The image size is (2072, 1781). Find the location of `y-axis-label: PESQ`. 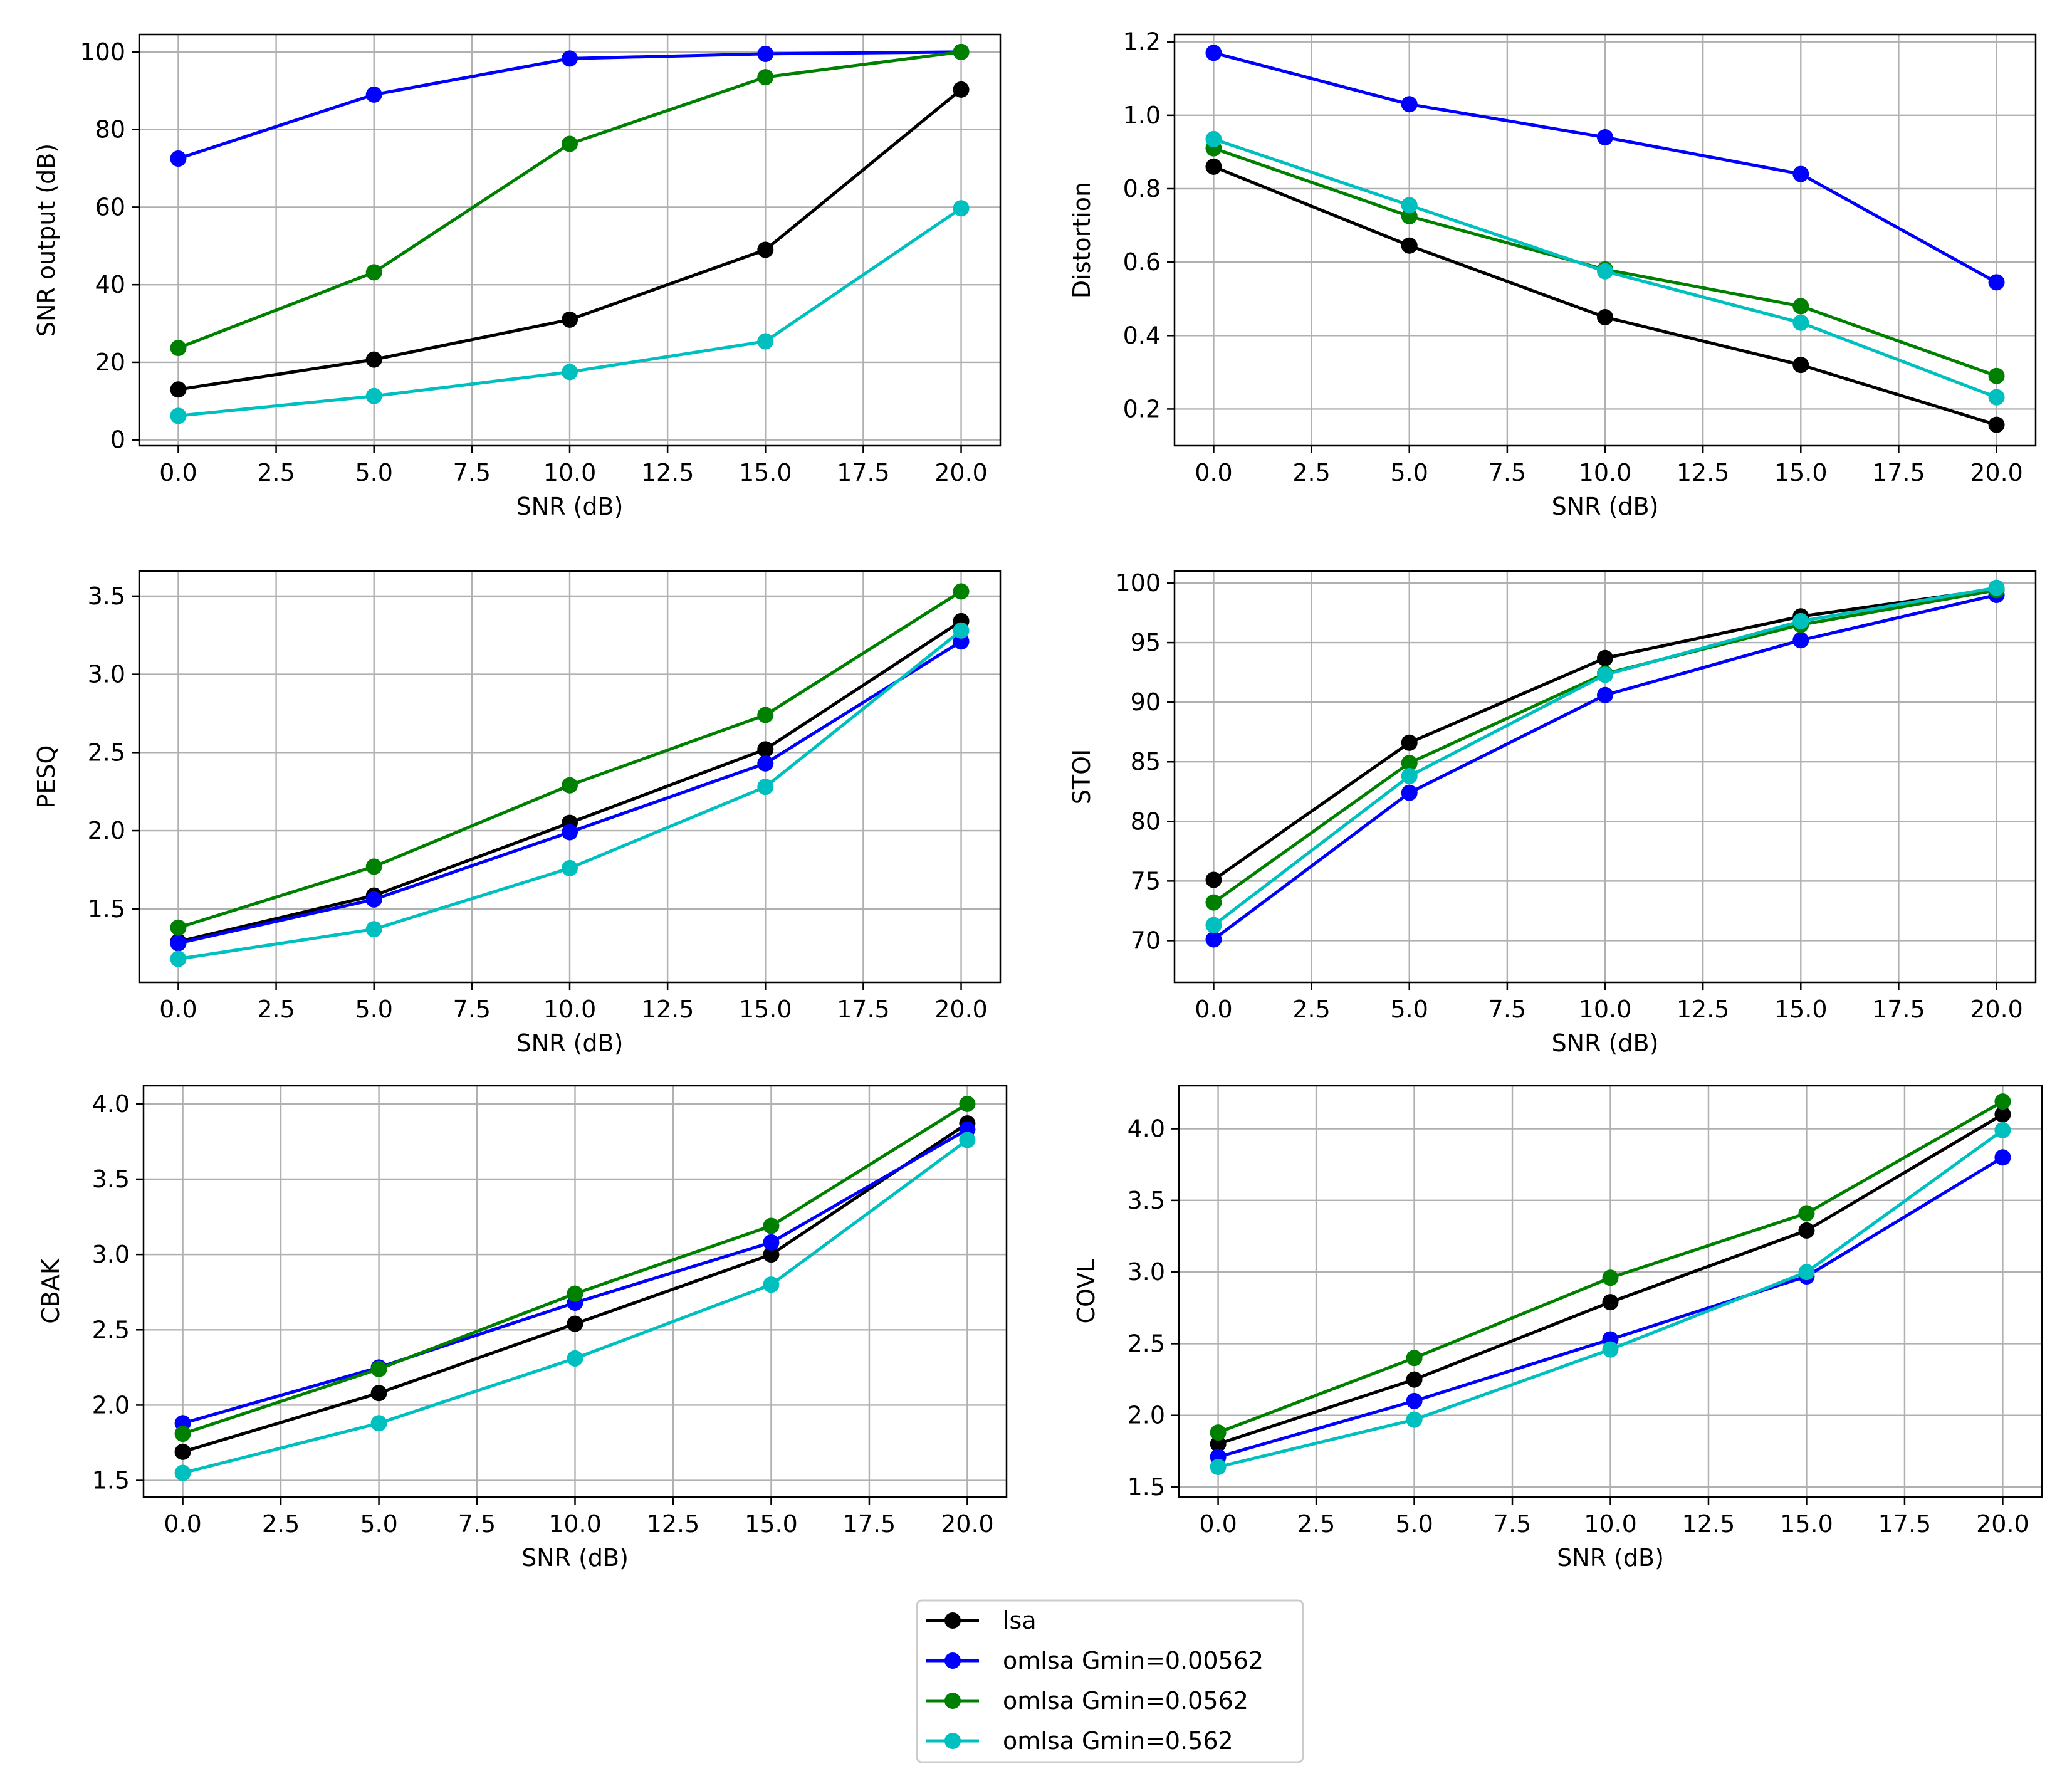

y-axis-label: PESQ is located at coordinates (46, 777).